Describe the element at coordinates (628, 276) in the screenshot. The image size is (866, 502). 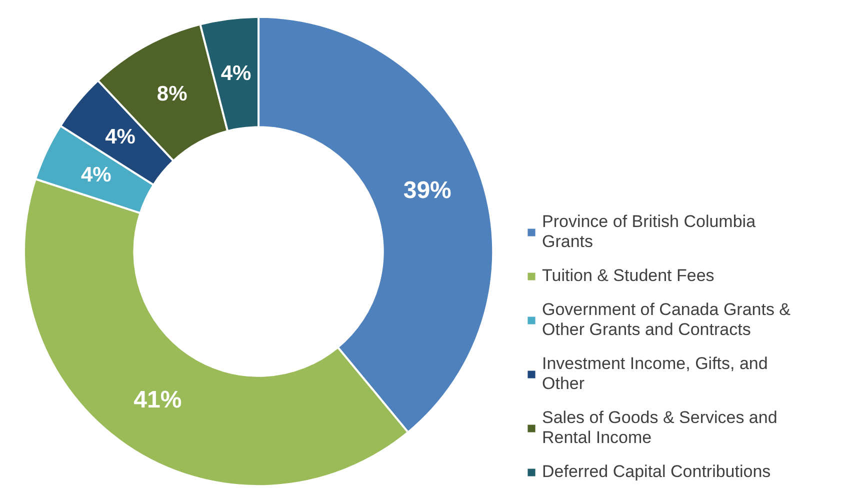
I see `legend-label: Tuition & Student Fees` at that location.